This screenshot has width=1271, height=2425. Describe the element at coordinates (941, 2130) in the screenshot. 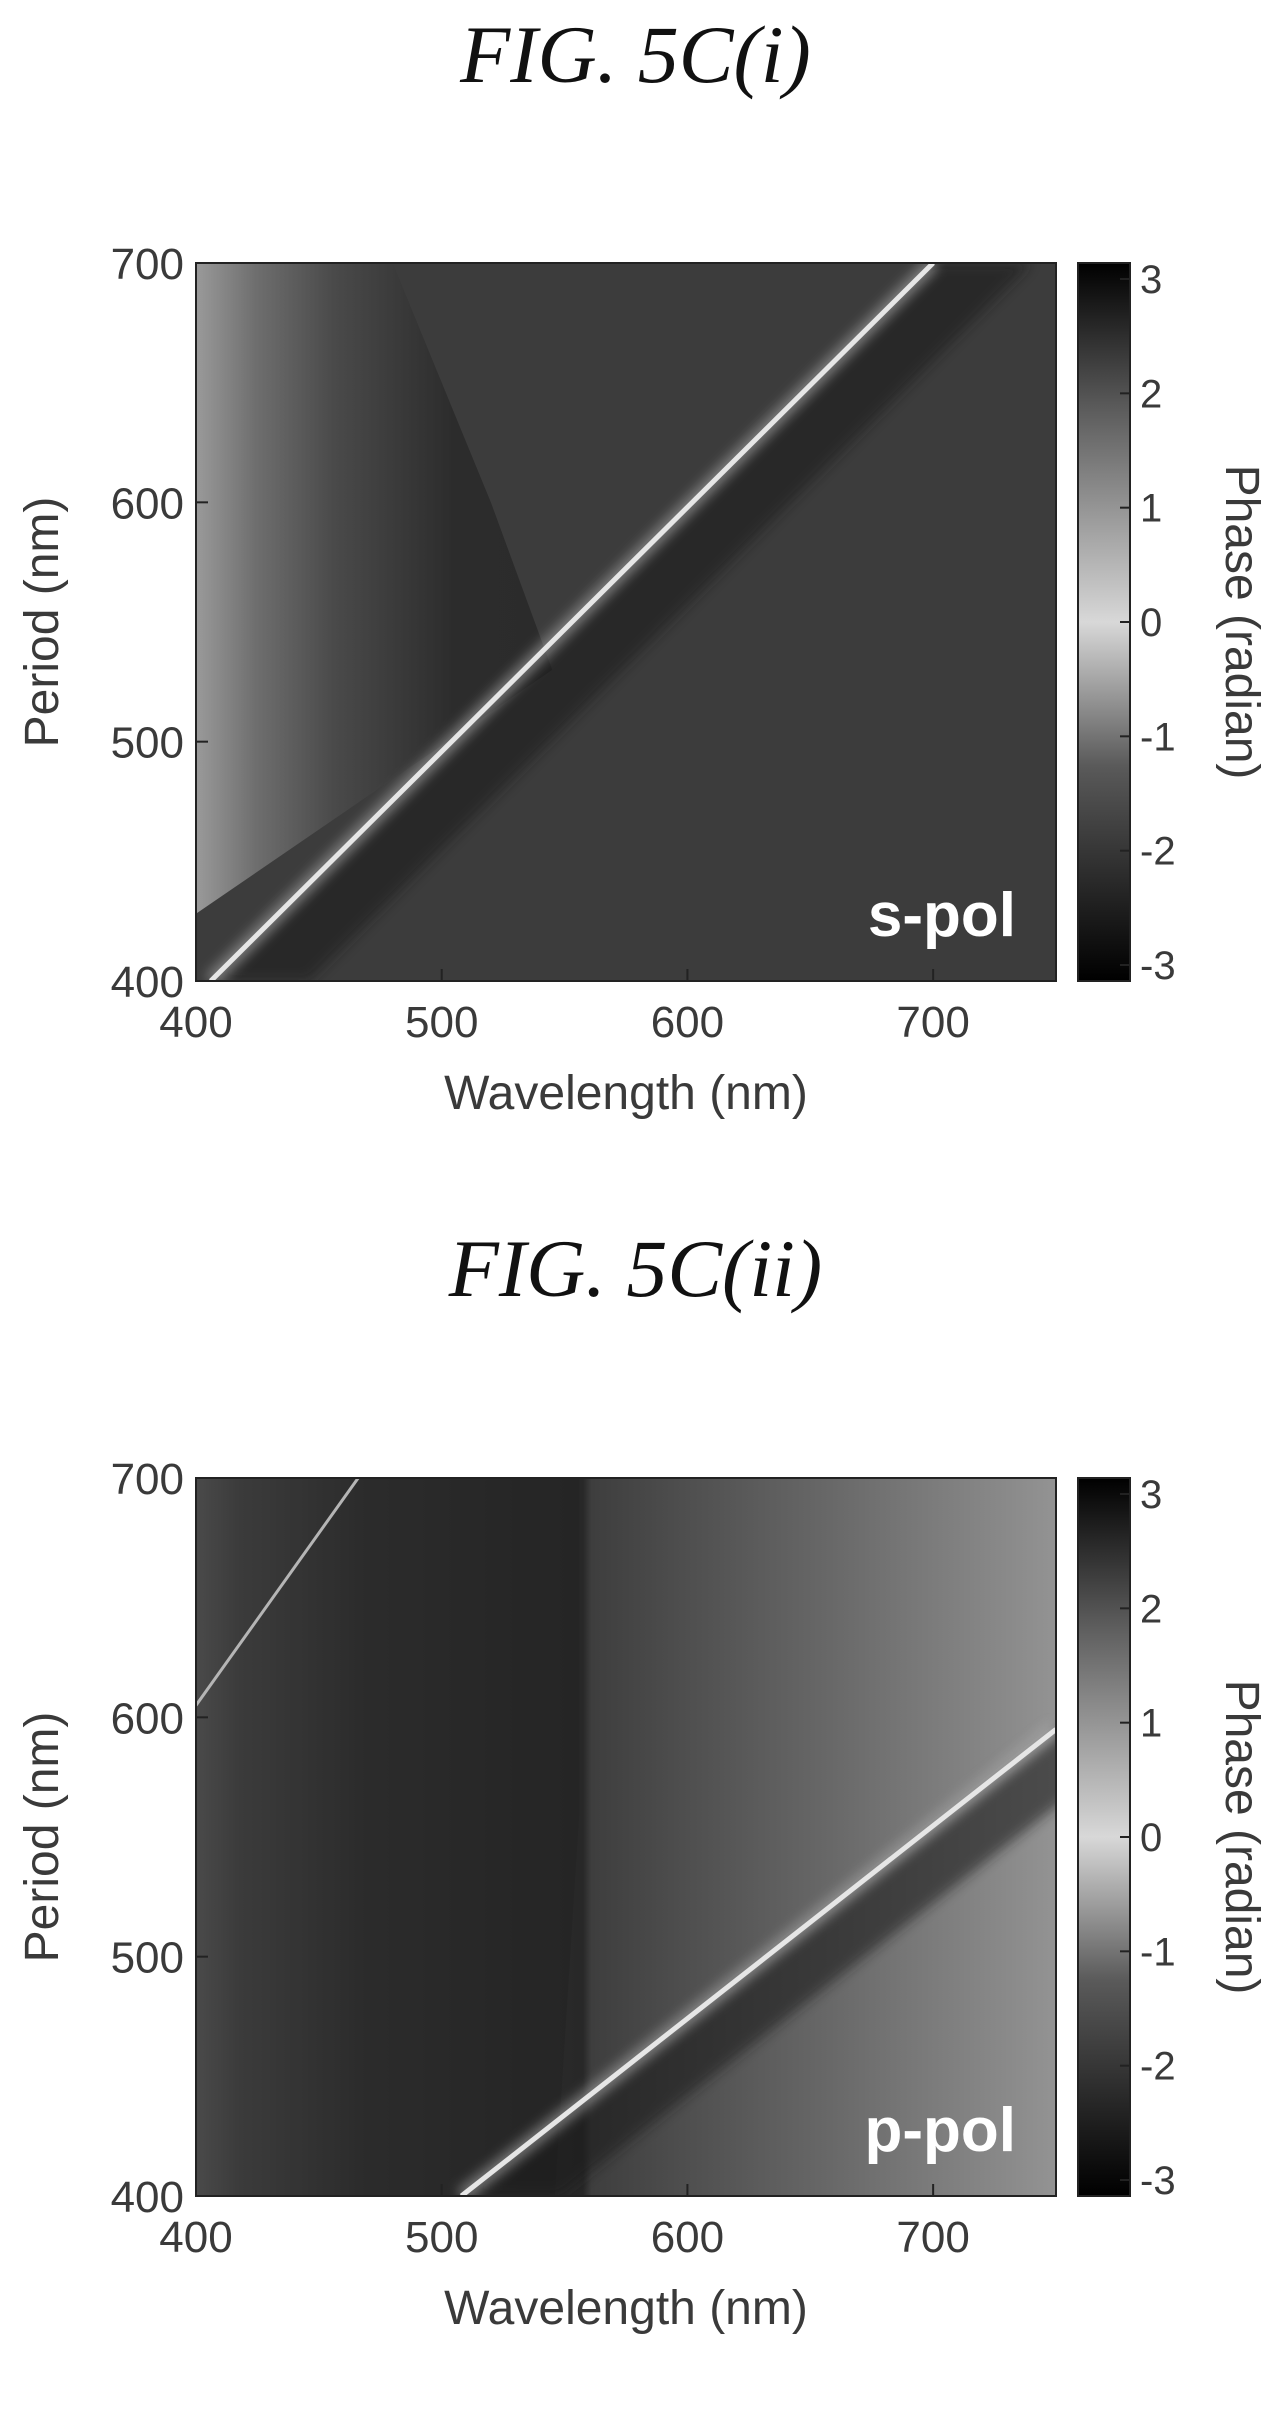

I see `polarization-label: p-pol` at that location.